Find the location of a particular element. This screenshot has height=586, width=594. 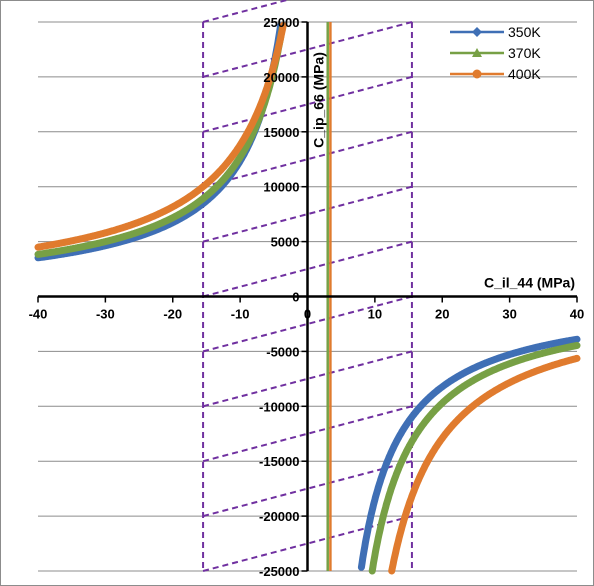

y-tick-label: 5000 is located at coordinates (285, 242).